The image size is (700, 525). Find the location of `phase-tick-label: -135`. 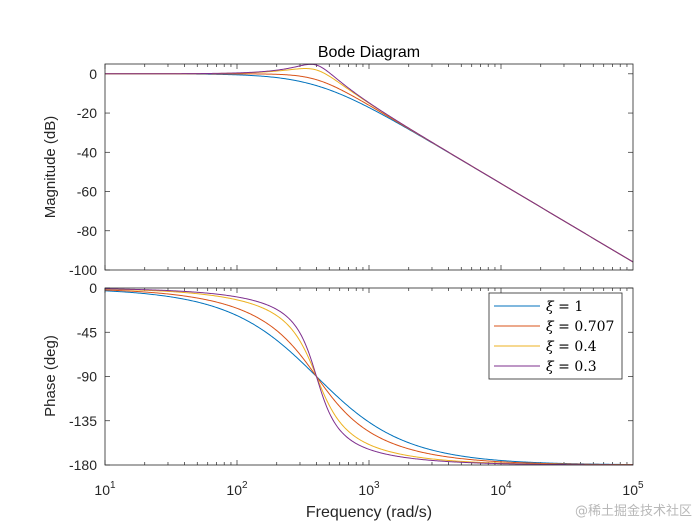

phase-tick-label: -135 is located at coordinates (83, 421).